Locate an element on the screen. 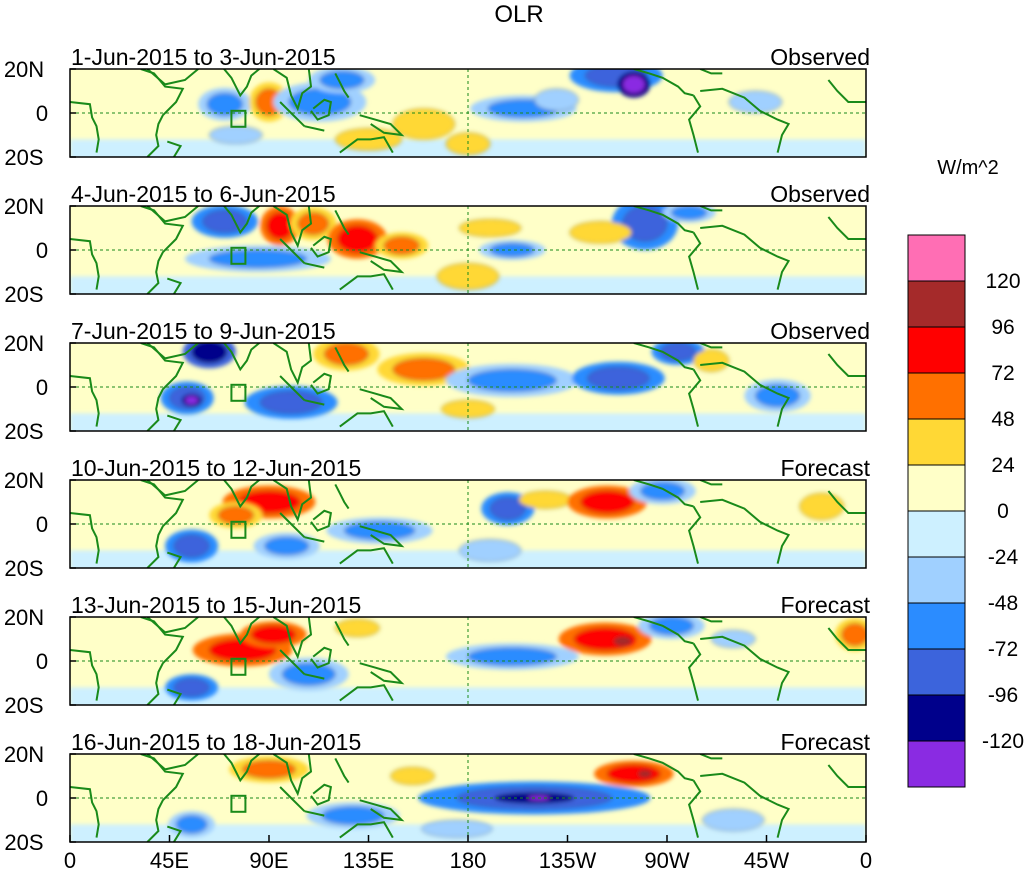  x-axis: 0 45E 90E 135E 180 135W 90W 45W 0 is located at coordinates (468, 854).